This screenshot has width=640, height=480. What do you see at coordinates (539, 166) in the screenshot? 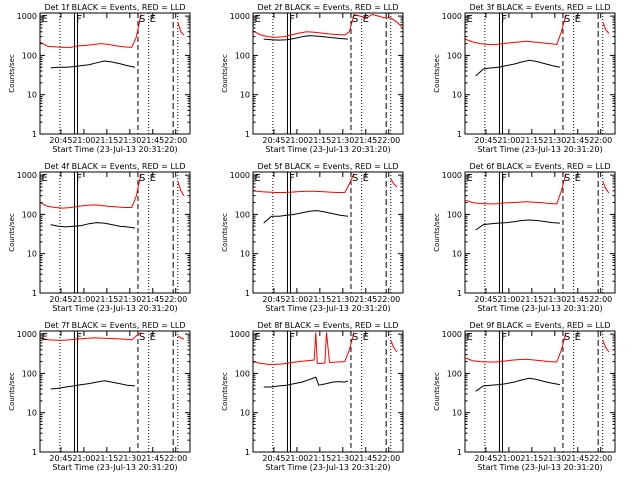
I see `chart-title: Det 6f BLACK = Events, RED = LLD` at bounding box center [539, 166].